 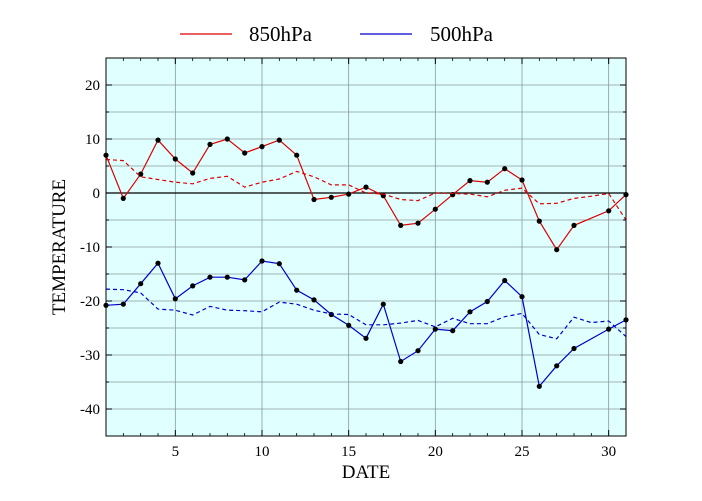 I want to click on x-tick-label-25: 25, so click(x=522, y=452).